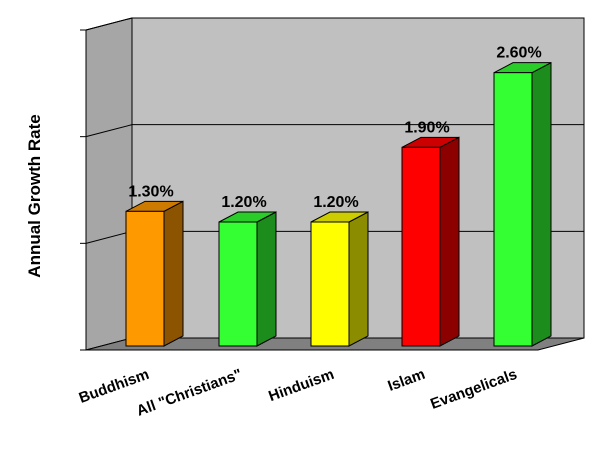 The image size is (595, 459). What do you see at coordinates (426, 127) in the screenshot?
I see `data-label: 1.90%` at bounding box center [426, 127].